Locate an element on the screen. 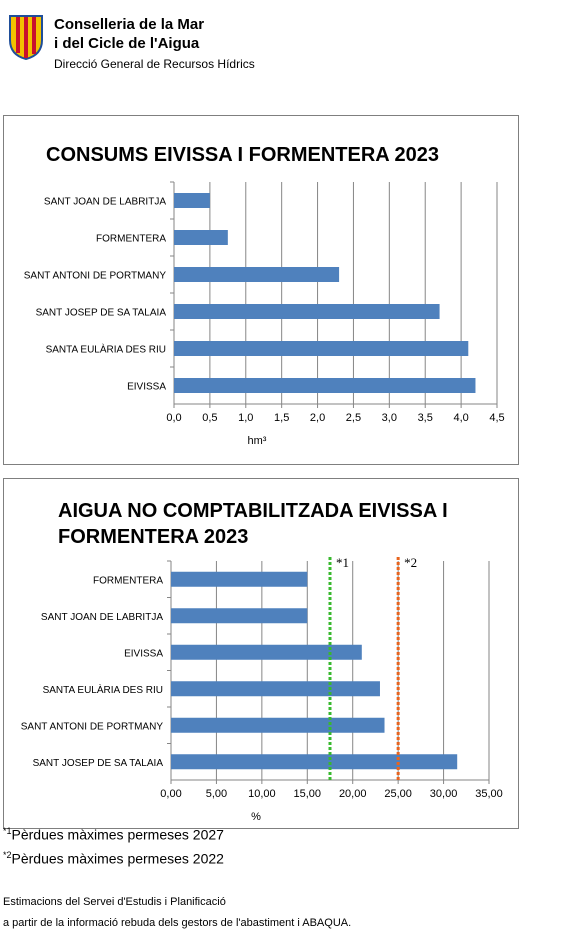 The image size is (561, 938). footnote-mark: *2 is located at coordinates (7, 855).